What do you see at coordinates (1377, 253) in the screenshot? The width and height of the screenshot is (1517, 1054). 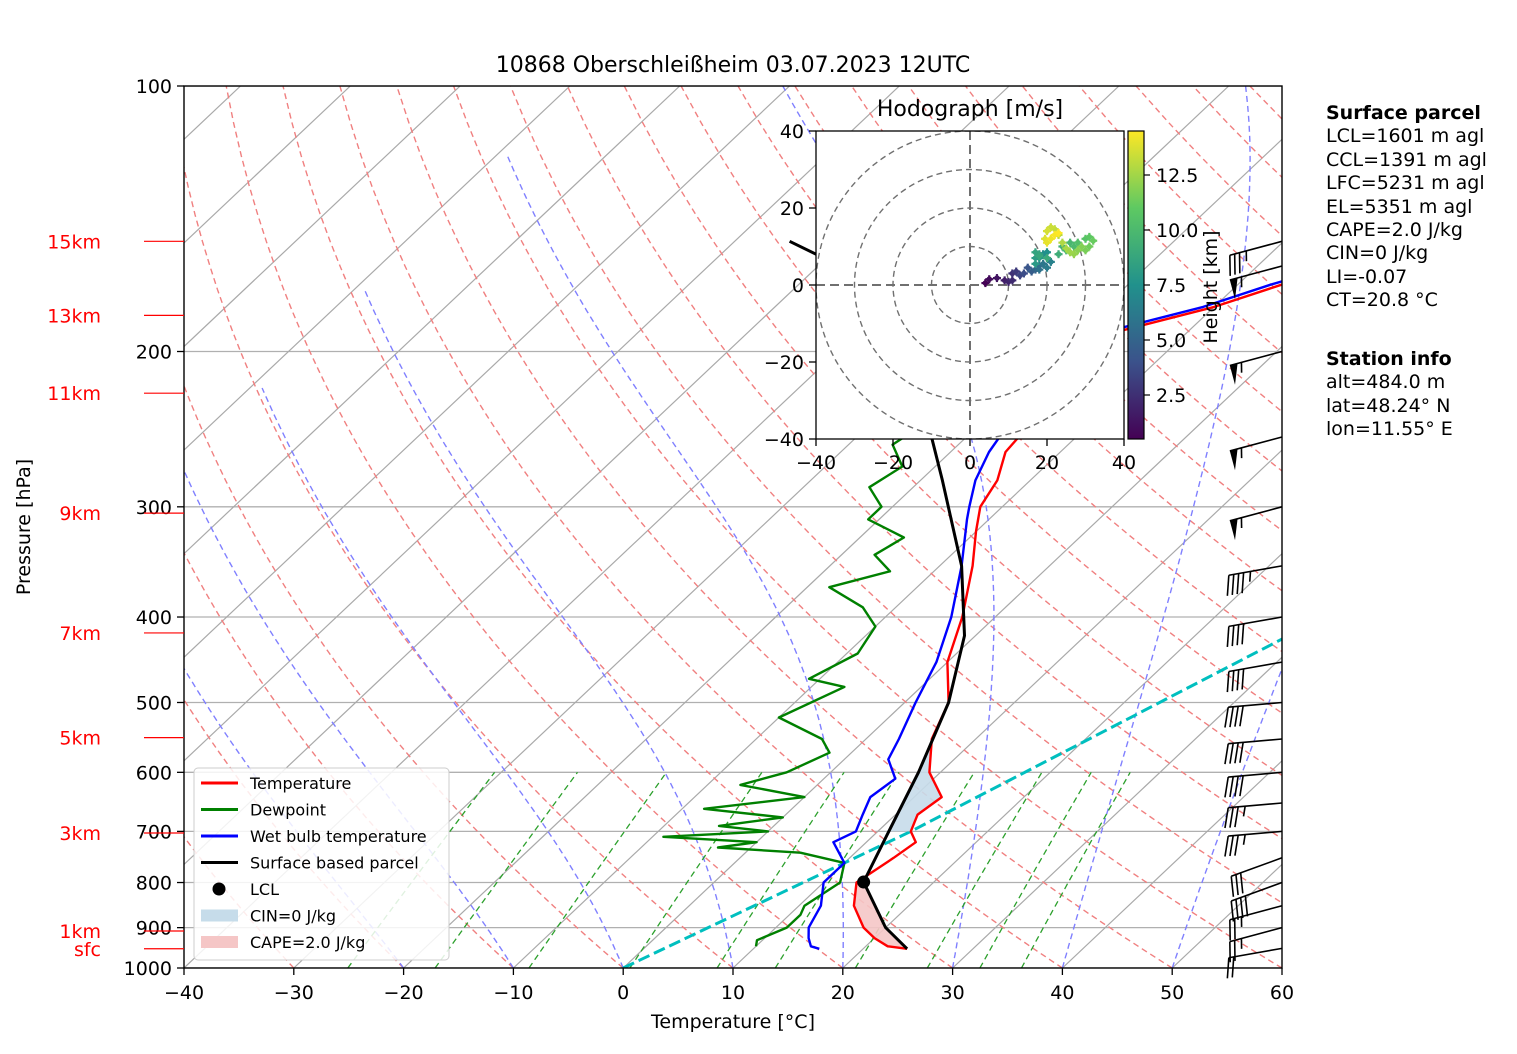 I see `surface-parcel-line: CIN=0 J/kg` at bounding box center [1377, 253].